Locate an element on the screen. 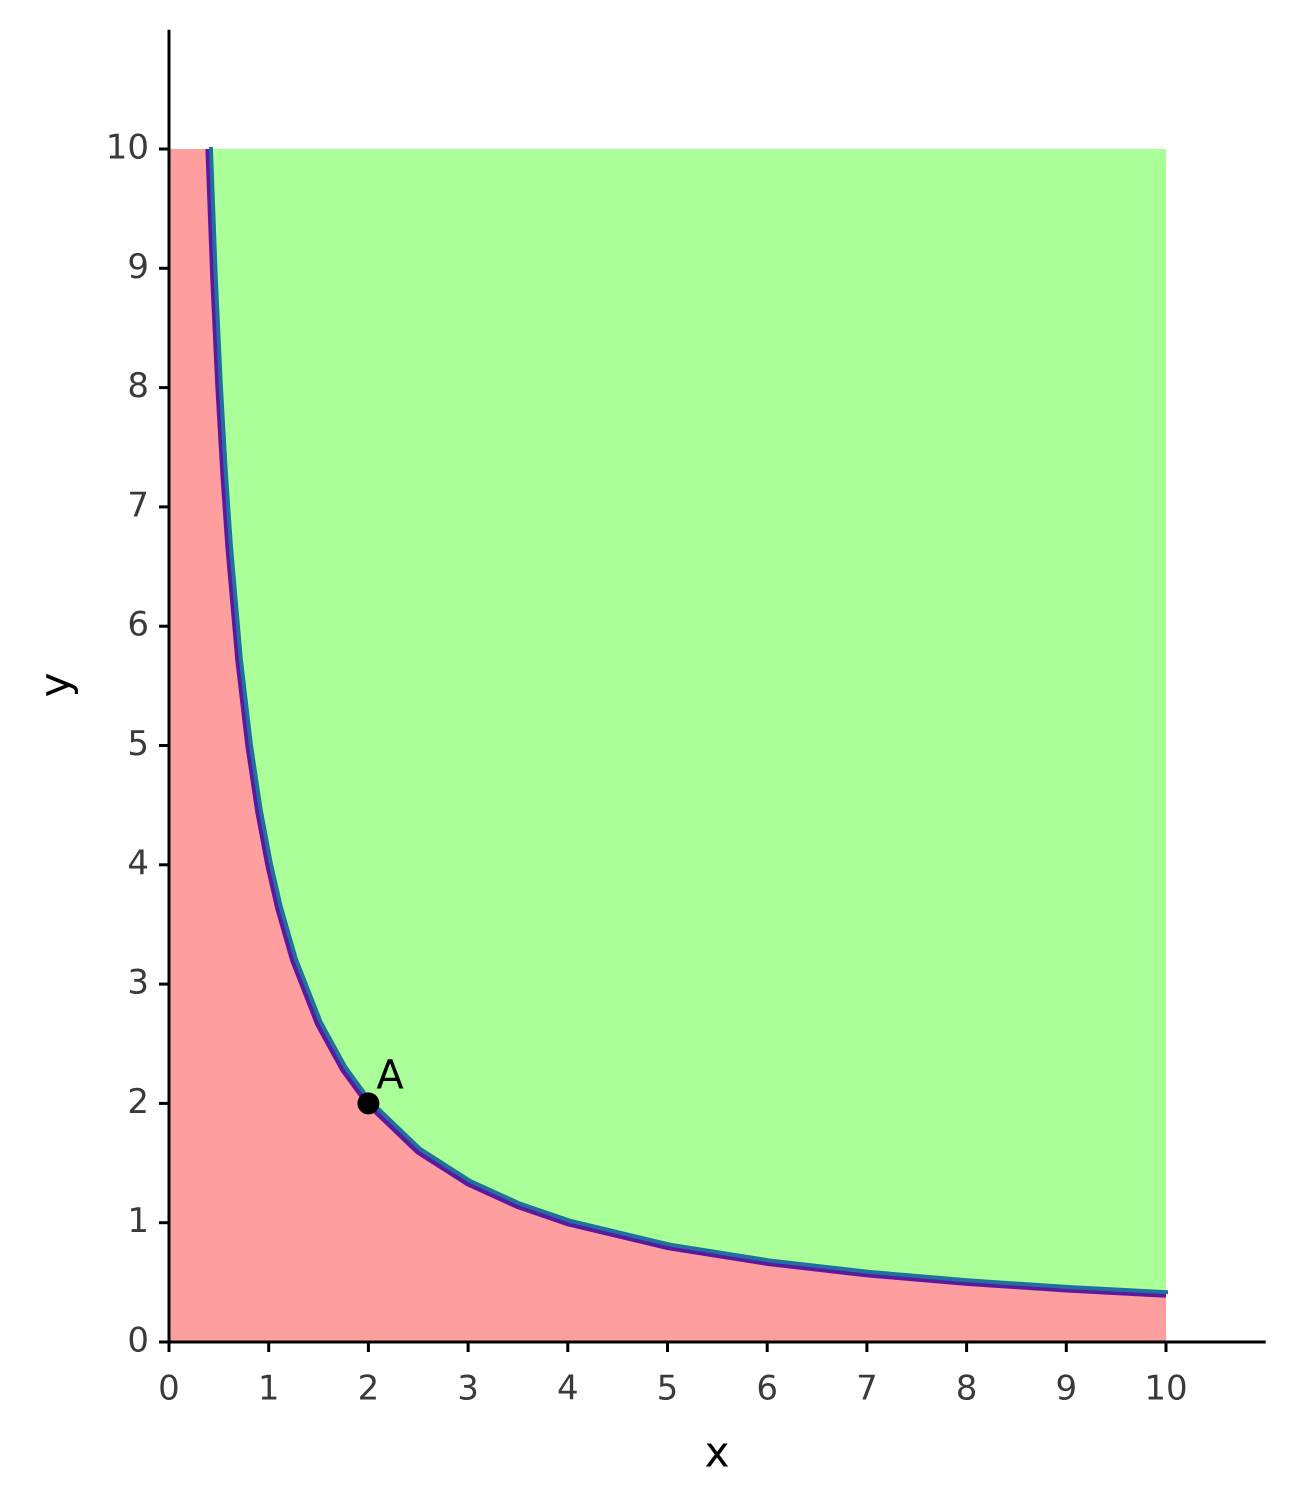 The height and width of the screenshot is (1512, 1296). x-tick-label: 1 is located at coordinates (269, 1389).